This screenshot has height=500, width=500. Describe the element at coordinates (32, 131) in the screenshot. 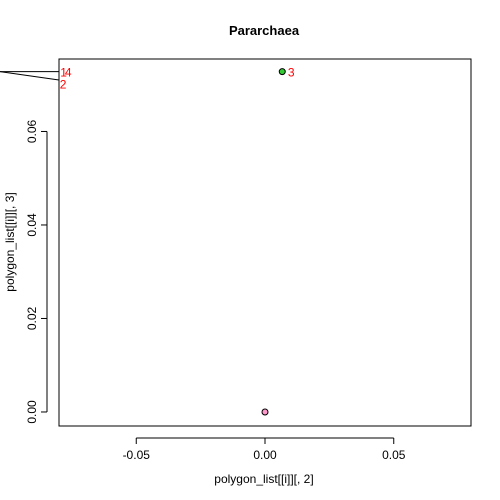

I see `y-tick-label: 0.06` at that location.